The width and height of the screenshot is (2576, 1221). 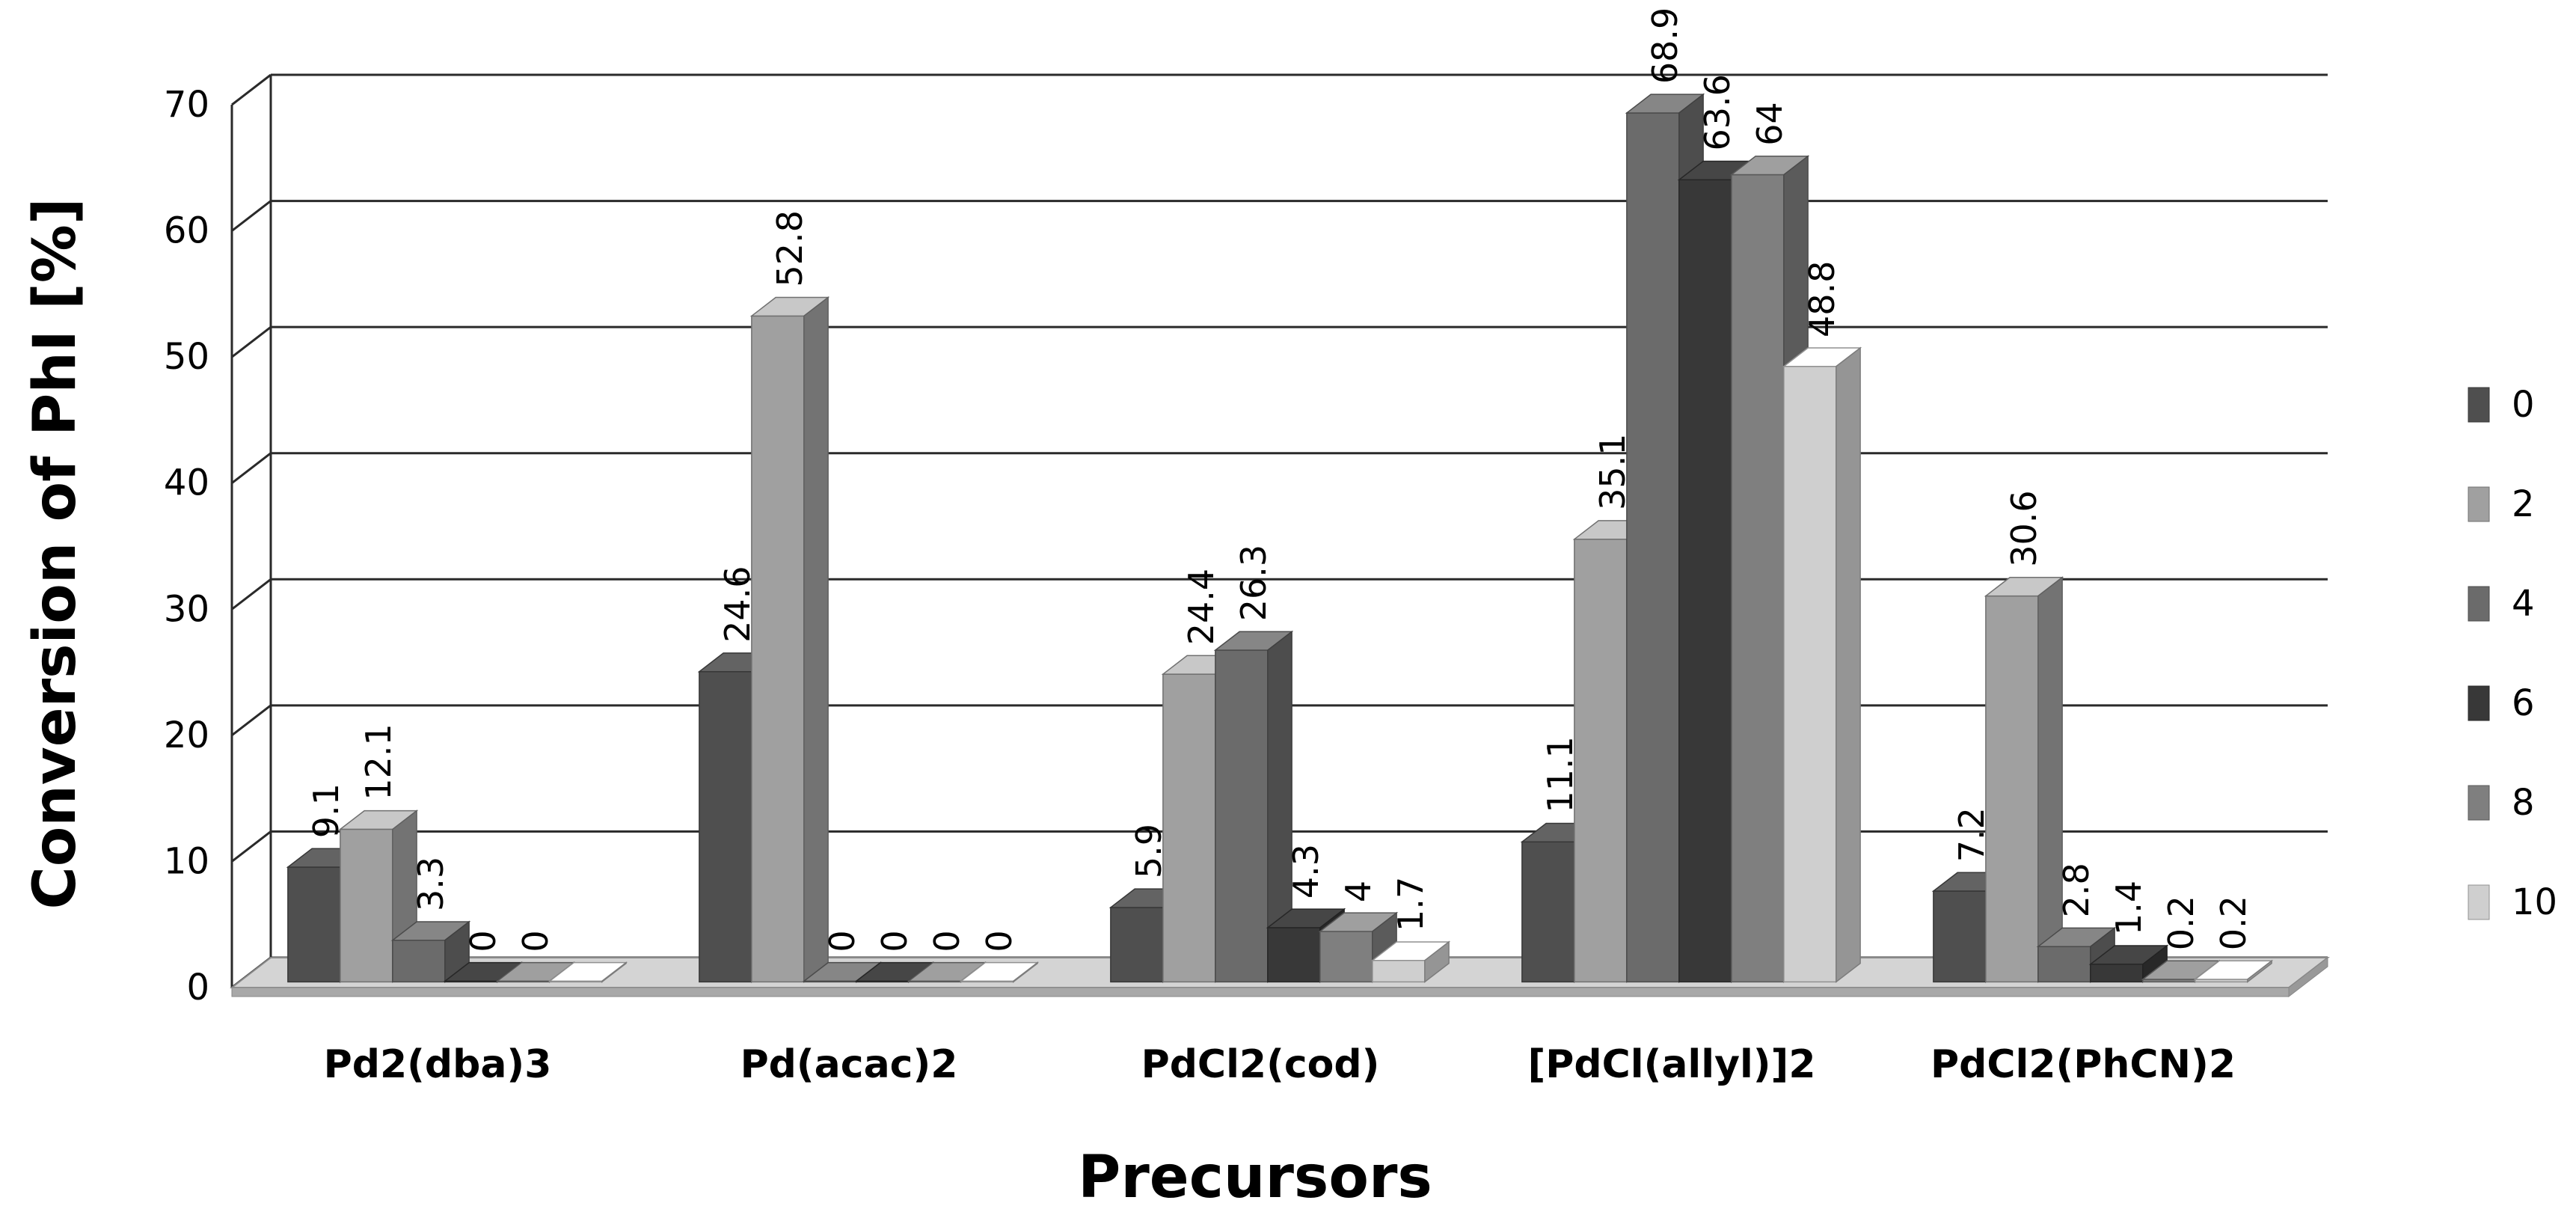 What do you see at coordinates (2024, 528) in the screenshot?
I see `data-label: 30.6` at bounding box center [2024, 528].